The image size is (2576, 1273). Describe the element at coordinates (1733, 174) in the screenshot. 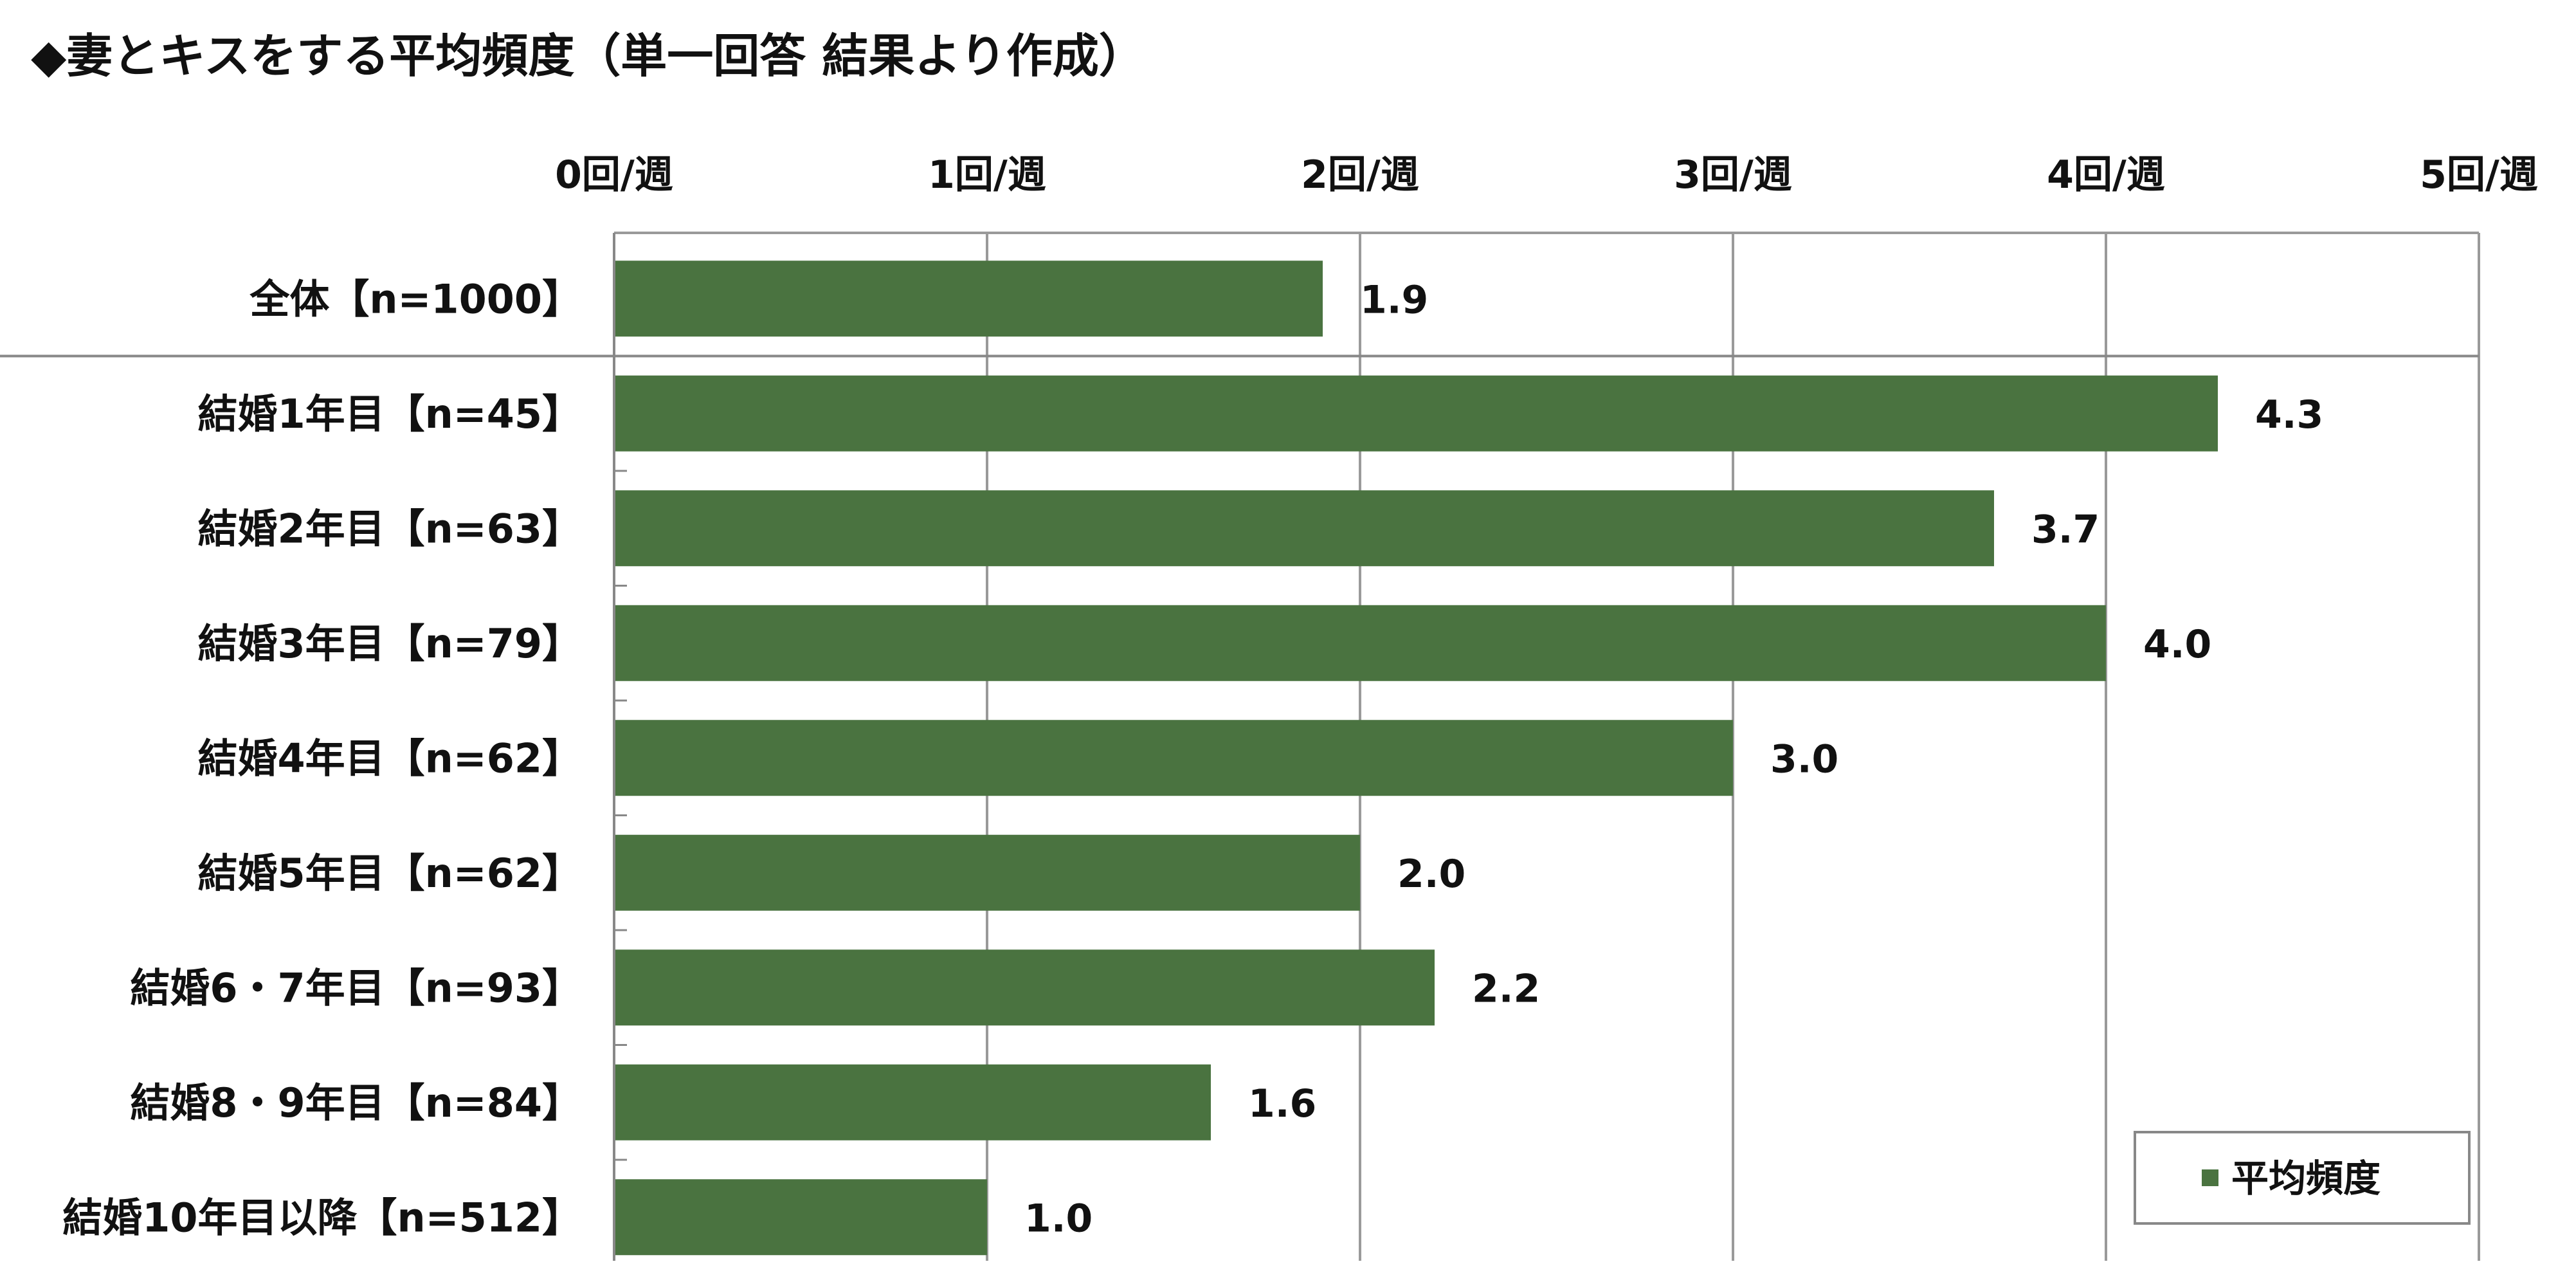

I see `x-tick-label: 3回/週` at that location.